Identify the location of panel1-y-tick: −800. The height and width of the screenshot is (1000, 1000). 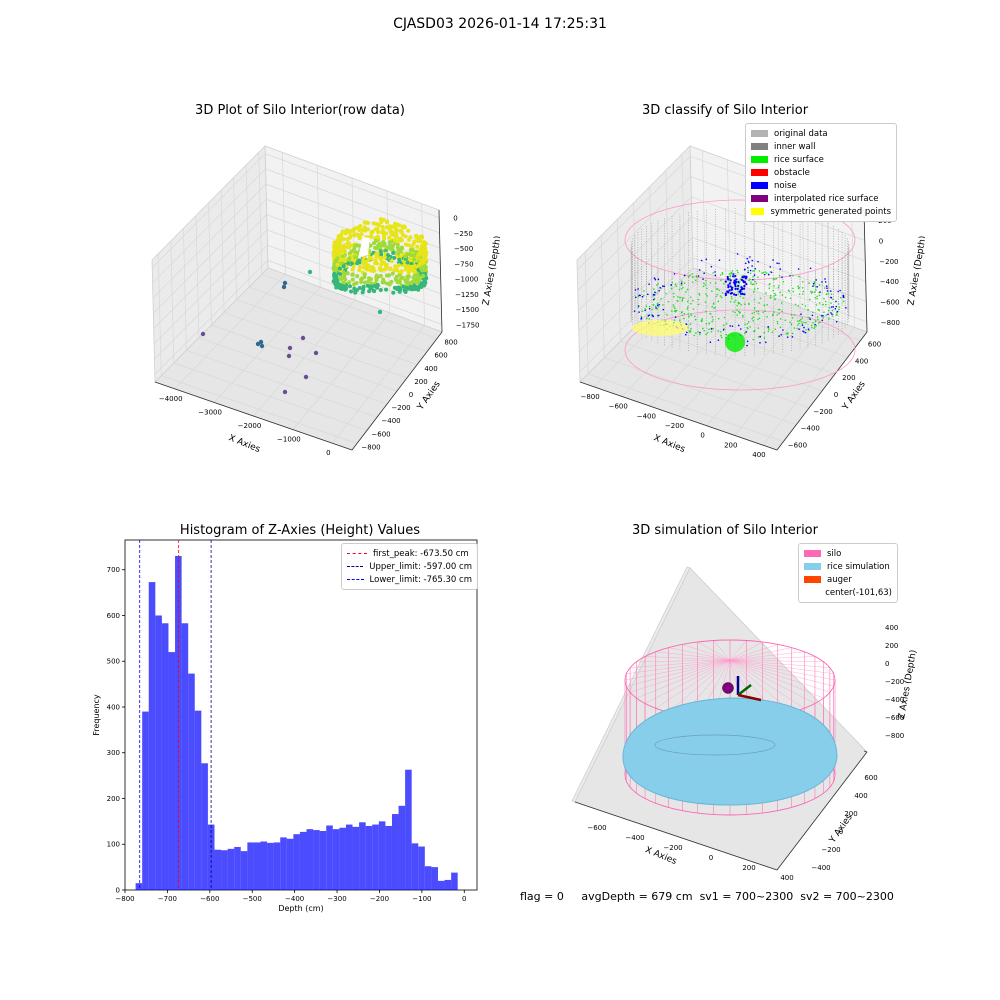
(370, 447).